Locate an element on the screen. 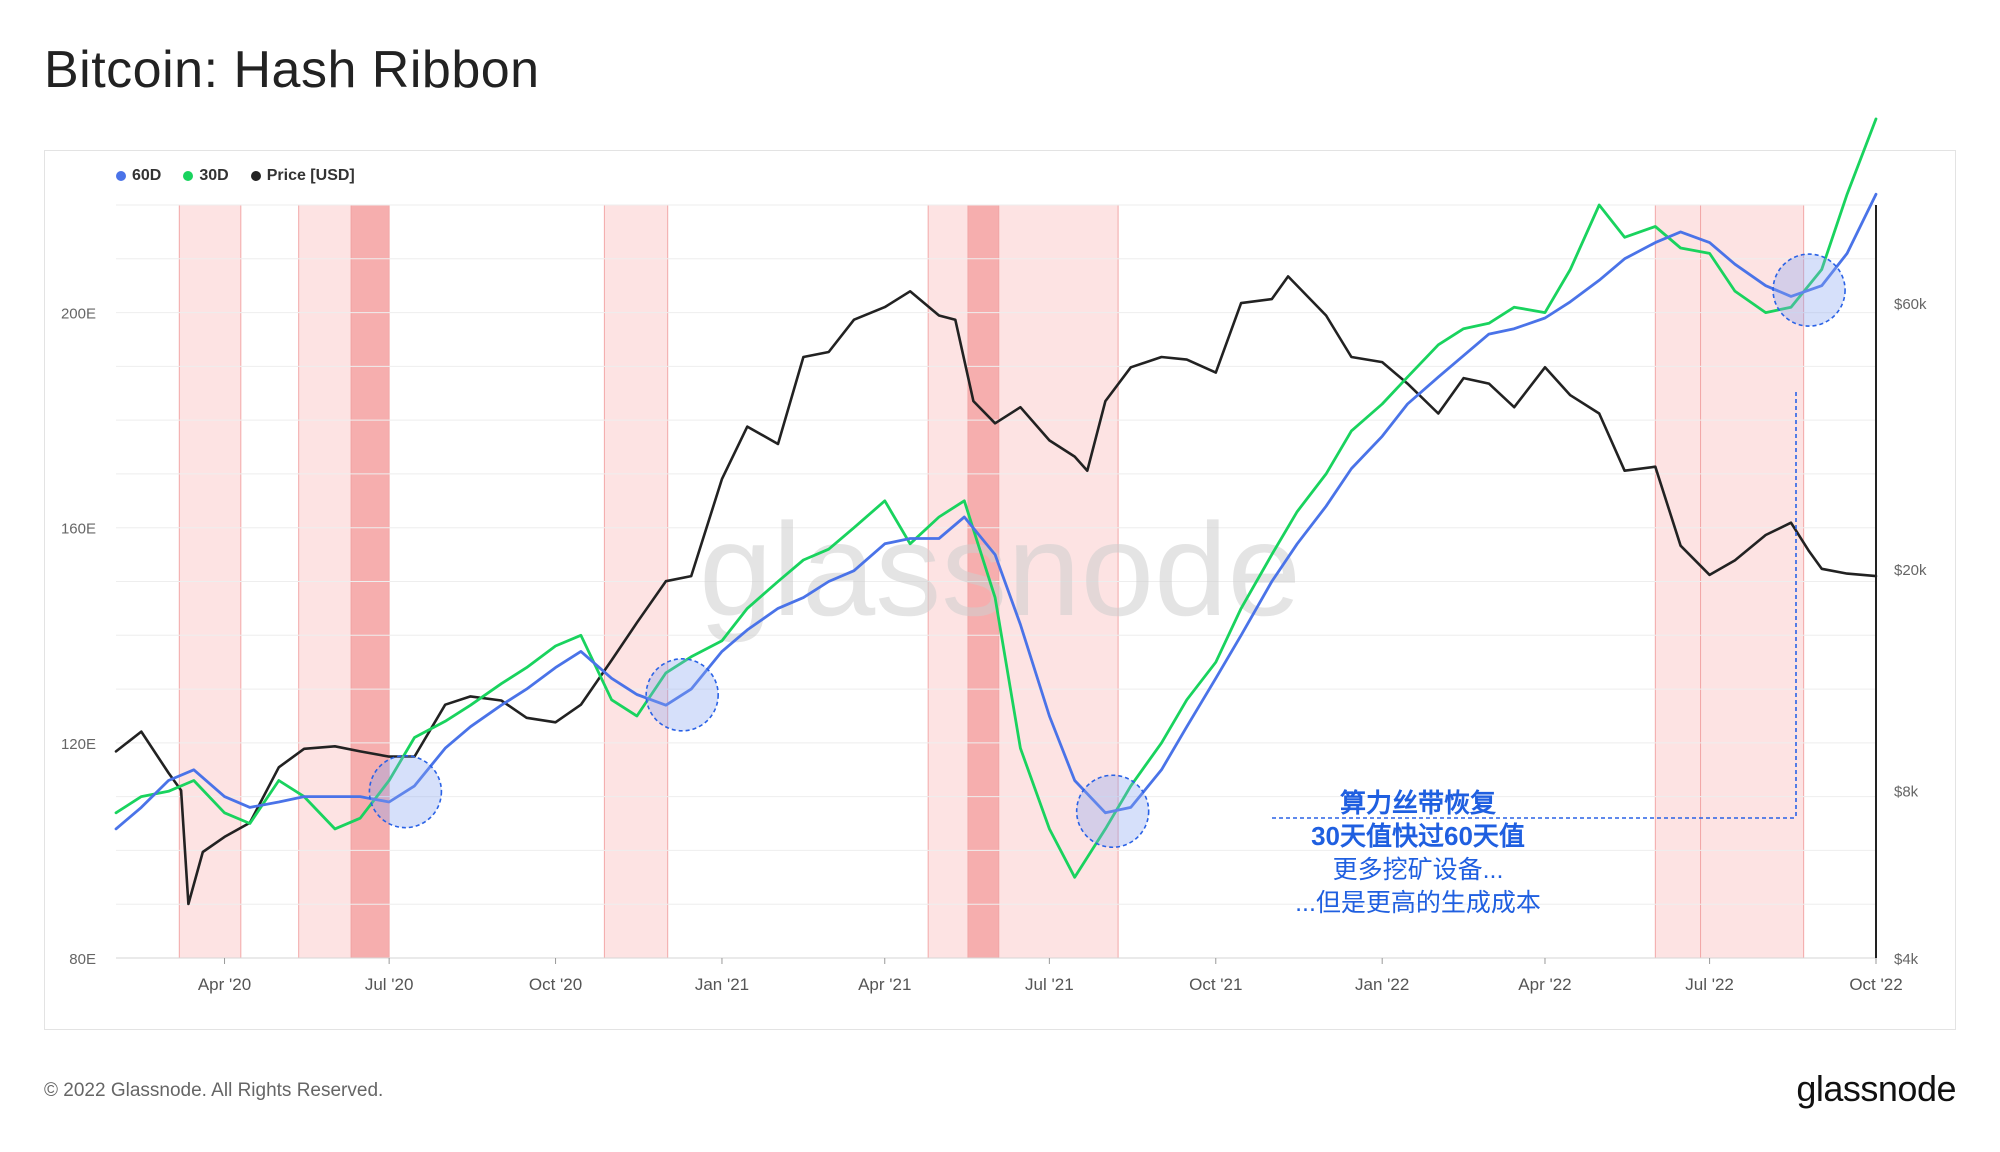  x-tick-label: Apr '20 is located at coordinates (224, 984).